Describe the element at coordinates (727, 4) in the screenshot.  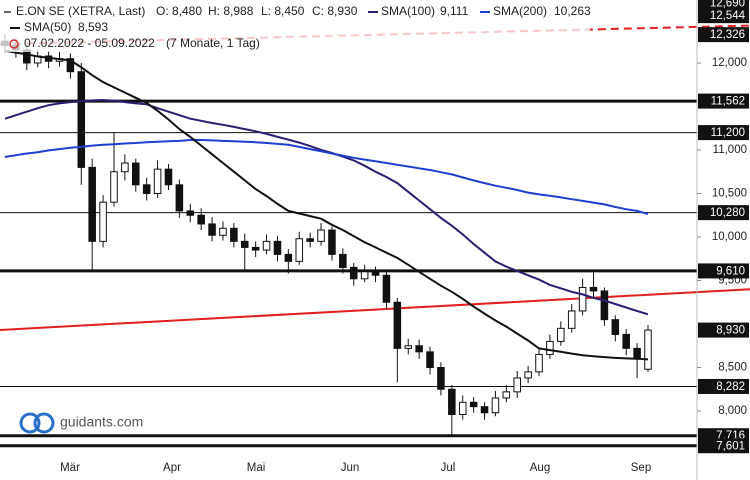
I see `level-label: 12,690` at that location.